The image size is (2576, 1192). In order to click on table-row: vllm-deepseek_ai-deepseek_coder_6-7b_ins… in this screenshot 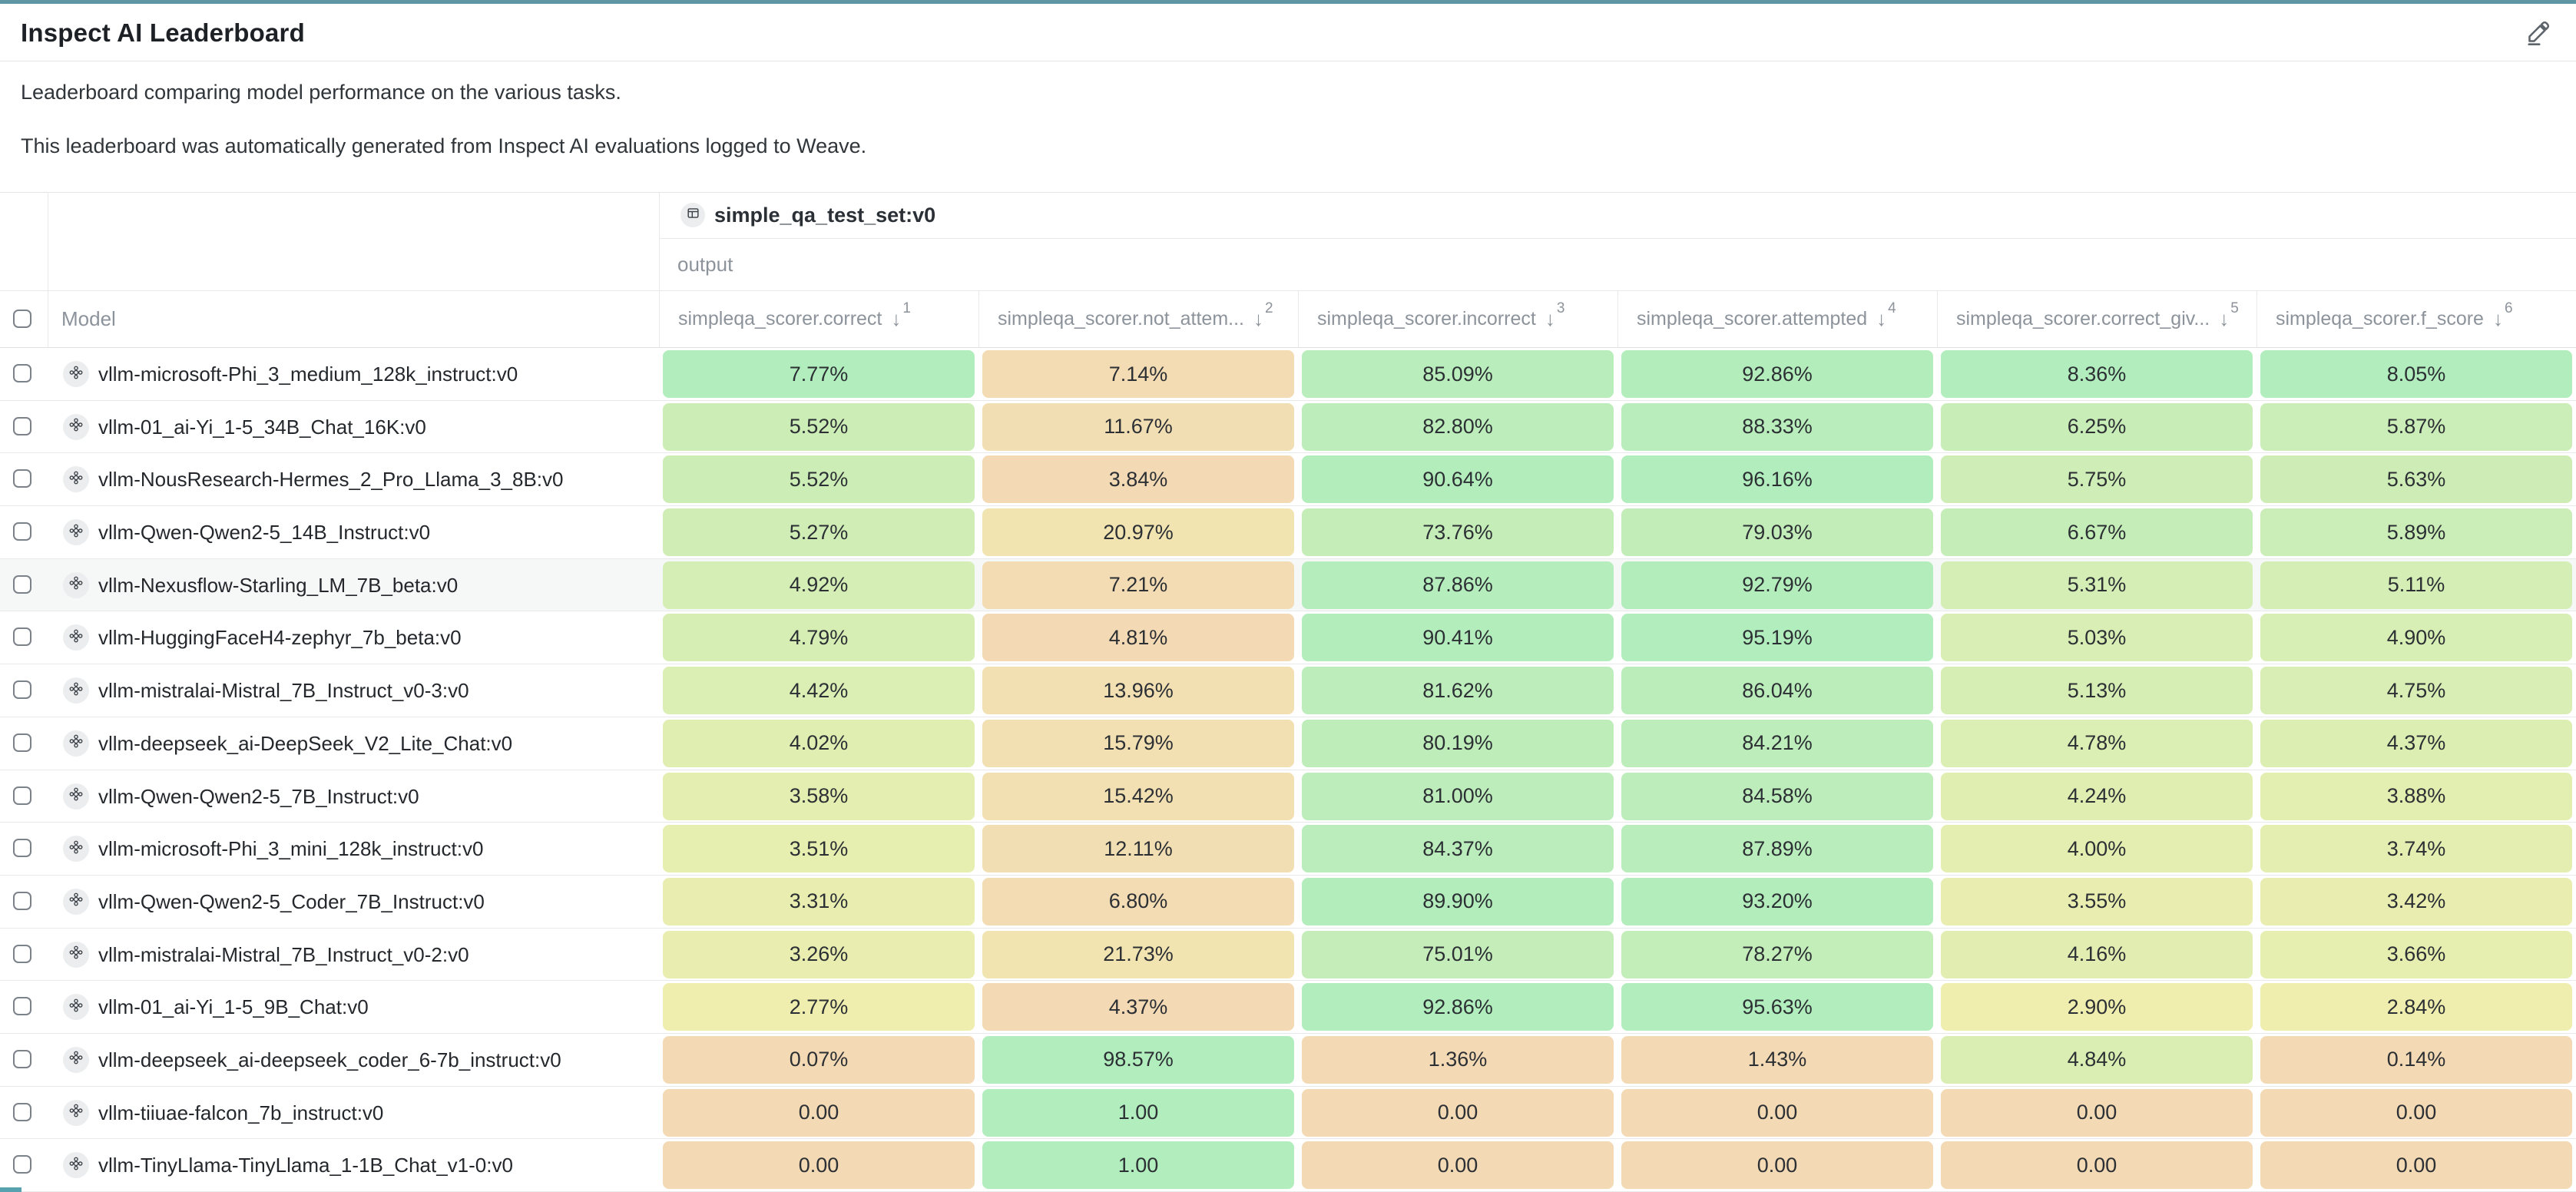, I will do `click(1288, 1060)`.